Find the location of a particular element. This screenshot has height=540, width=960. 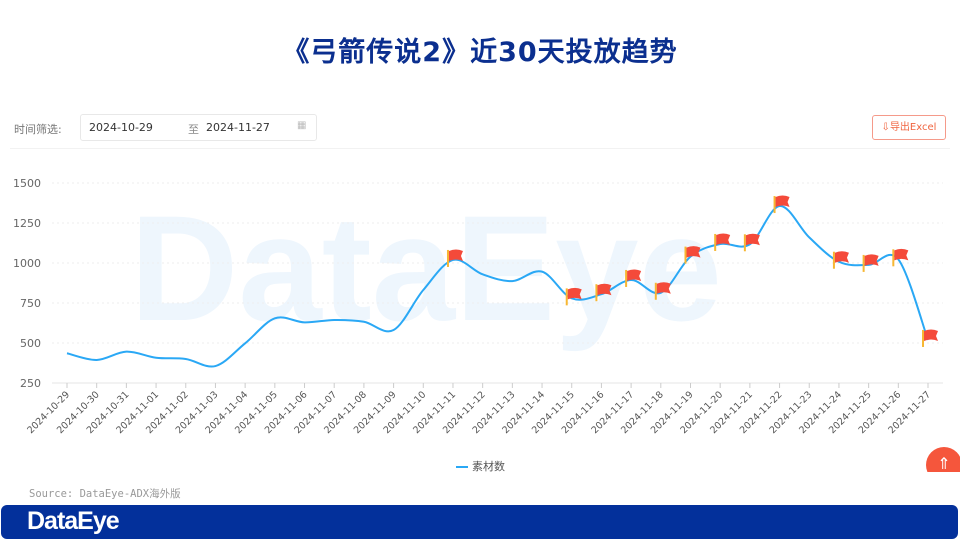

y-tick-label: 1250 is located at coordinates (27, 223).